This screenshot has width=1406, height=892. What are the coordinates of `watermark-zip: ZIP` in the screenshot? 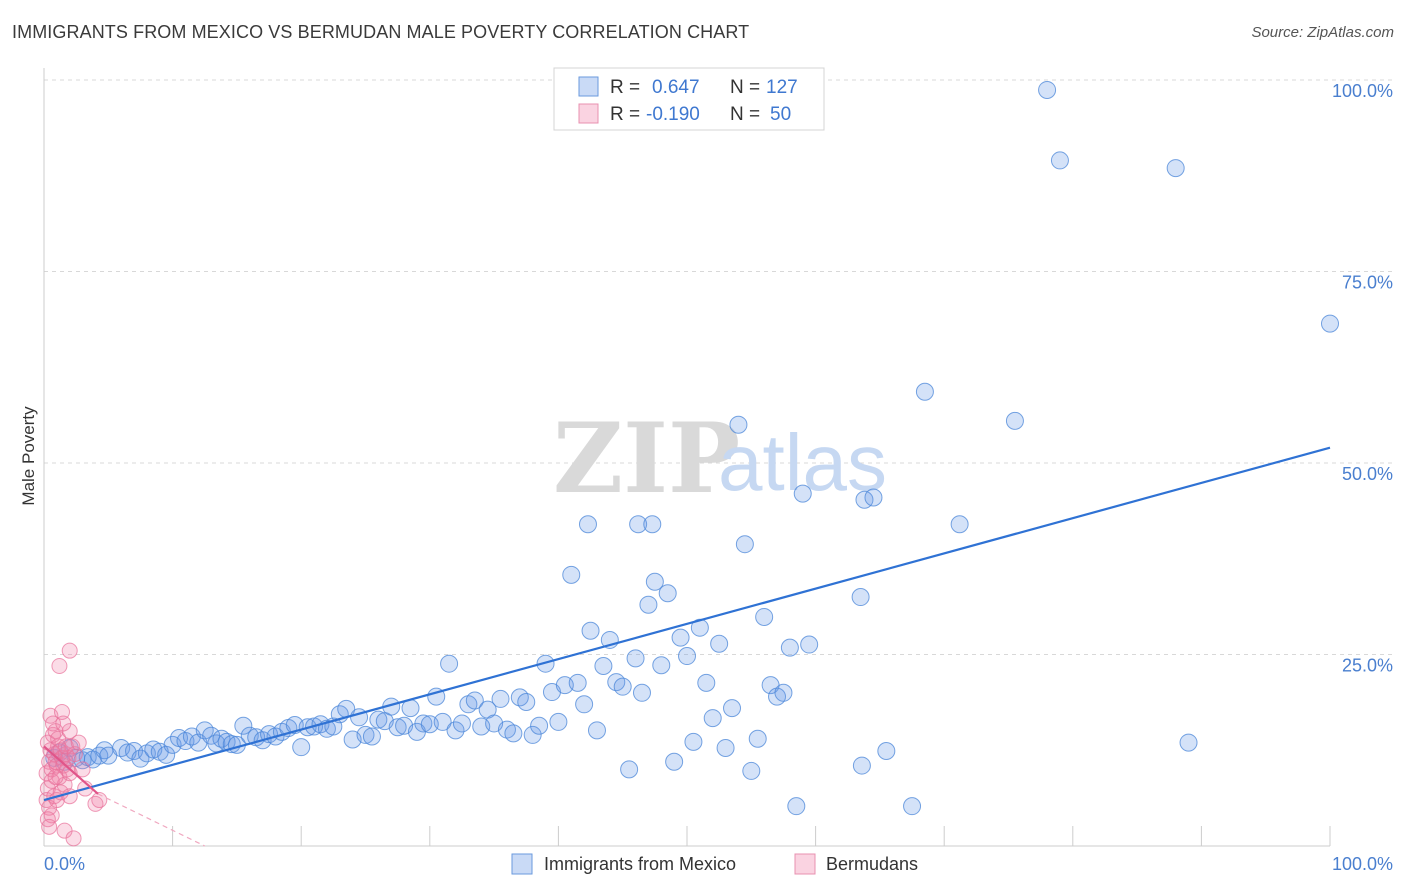 It's located at (646, 458).